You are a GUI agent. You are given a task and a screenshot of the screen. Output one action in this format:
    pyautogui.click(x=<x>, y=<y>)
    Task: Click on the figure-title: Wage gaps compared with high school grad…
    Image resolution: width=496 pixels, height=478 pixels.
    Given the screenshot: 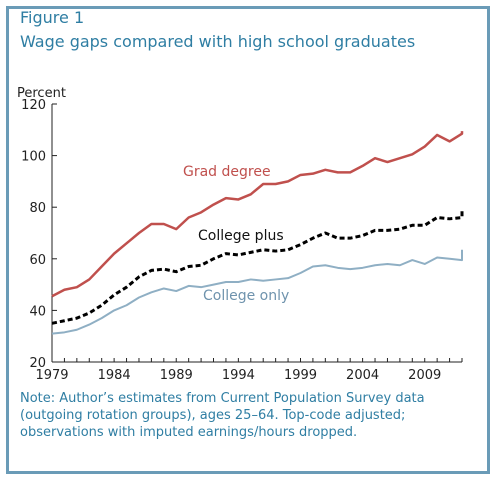 What is the action you would take?
    pyautogui.click(x=218, y=41)
    